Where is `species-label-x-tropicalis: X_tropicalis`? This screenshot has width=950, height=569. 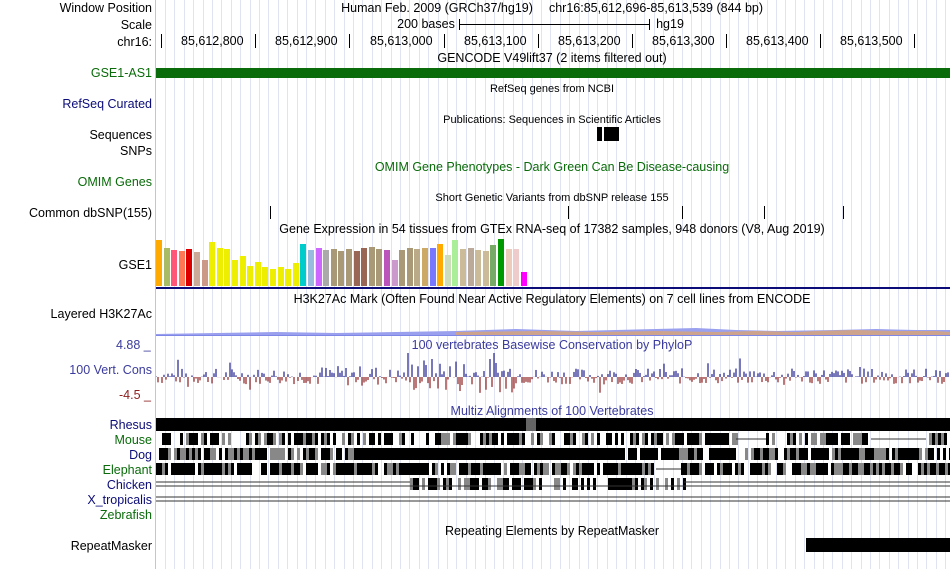
species-label-x-tropicalis: X_tropicalis is located at coordinates (119, 500).